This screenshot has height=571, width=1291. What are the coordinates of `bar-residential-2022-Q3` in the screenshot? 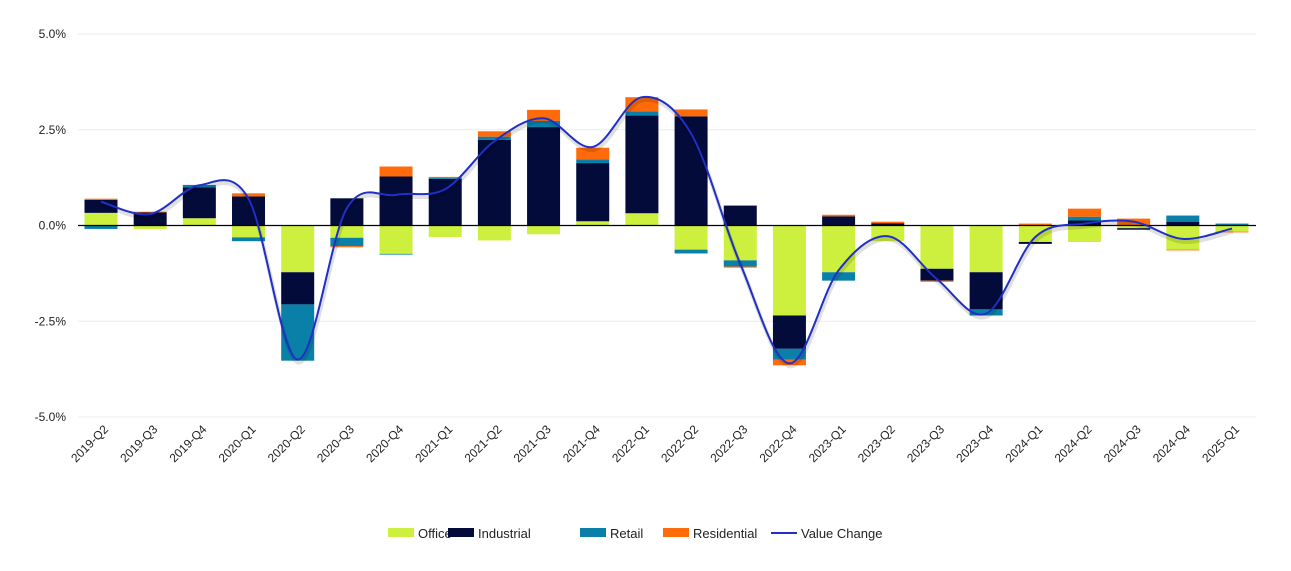 It's located at (740, 267).